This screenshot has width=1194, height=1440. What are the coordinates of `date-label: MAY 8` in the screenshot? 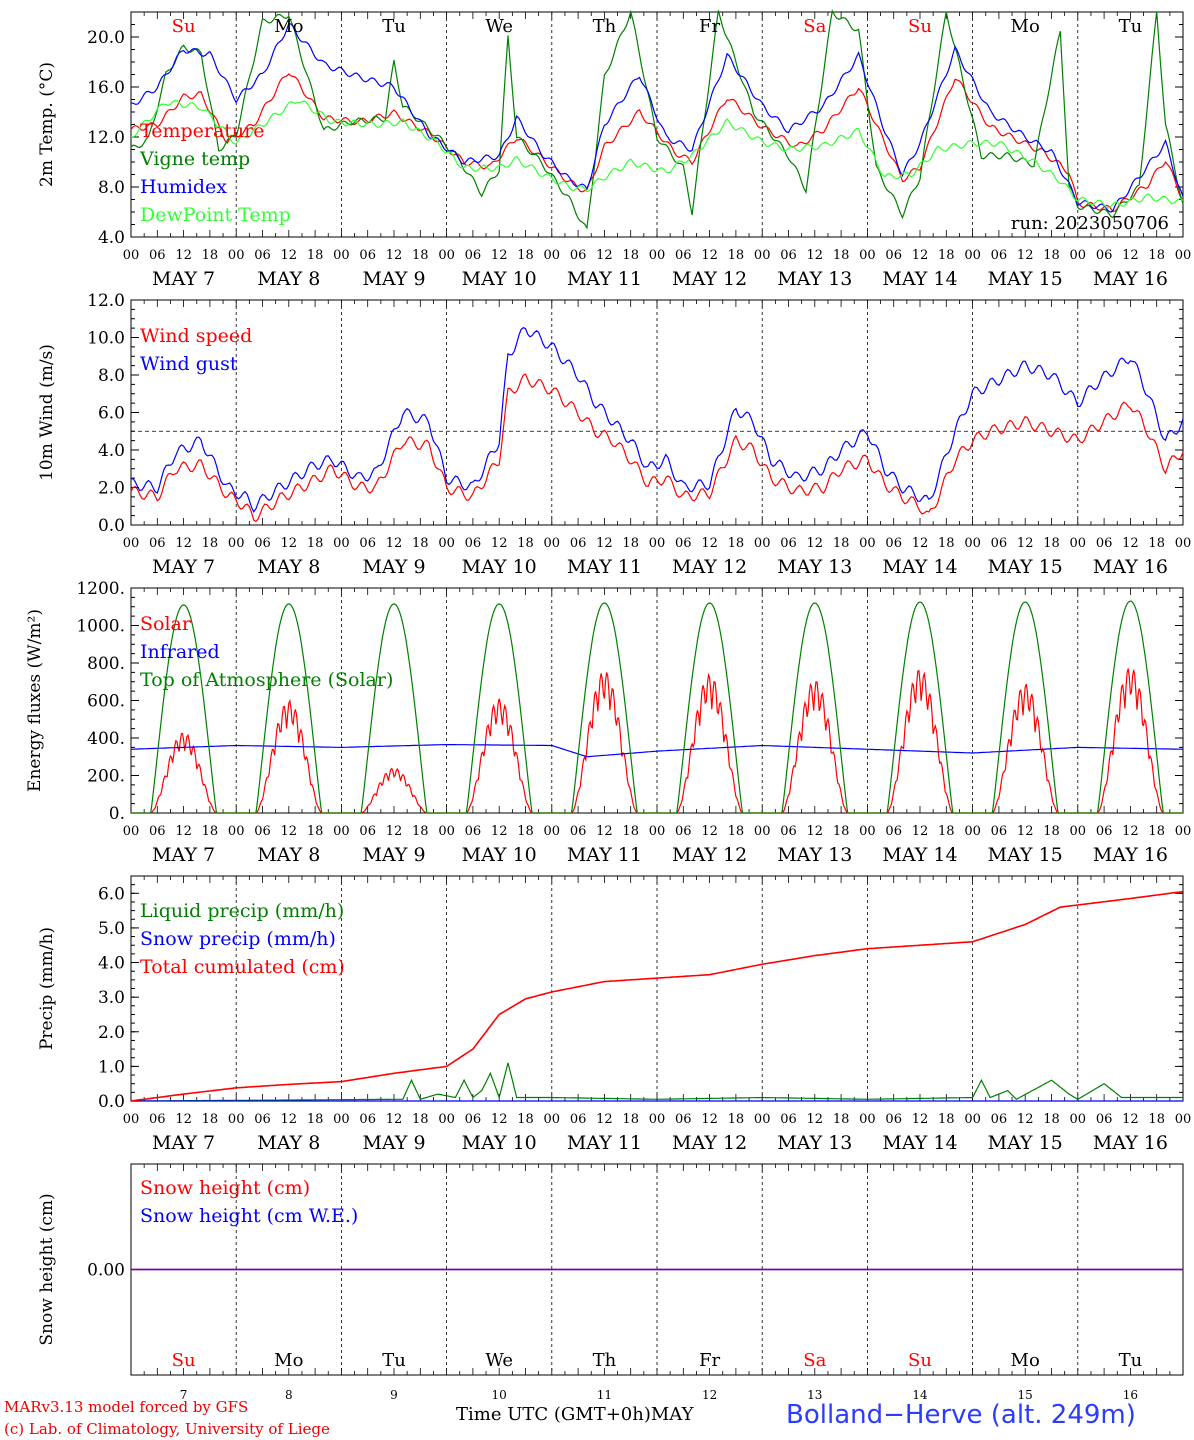 It's located at (288, 279).